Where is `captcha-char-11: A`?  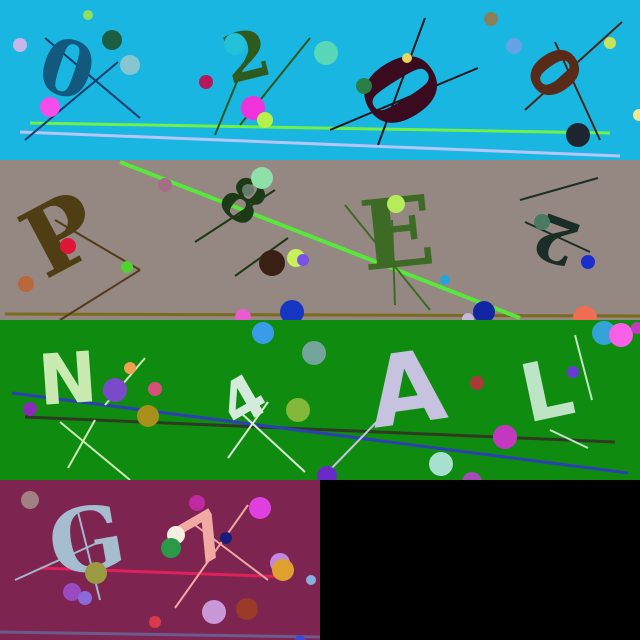 captcha-char-11: A is located at coordinates (407, 389).